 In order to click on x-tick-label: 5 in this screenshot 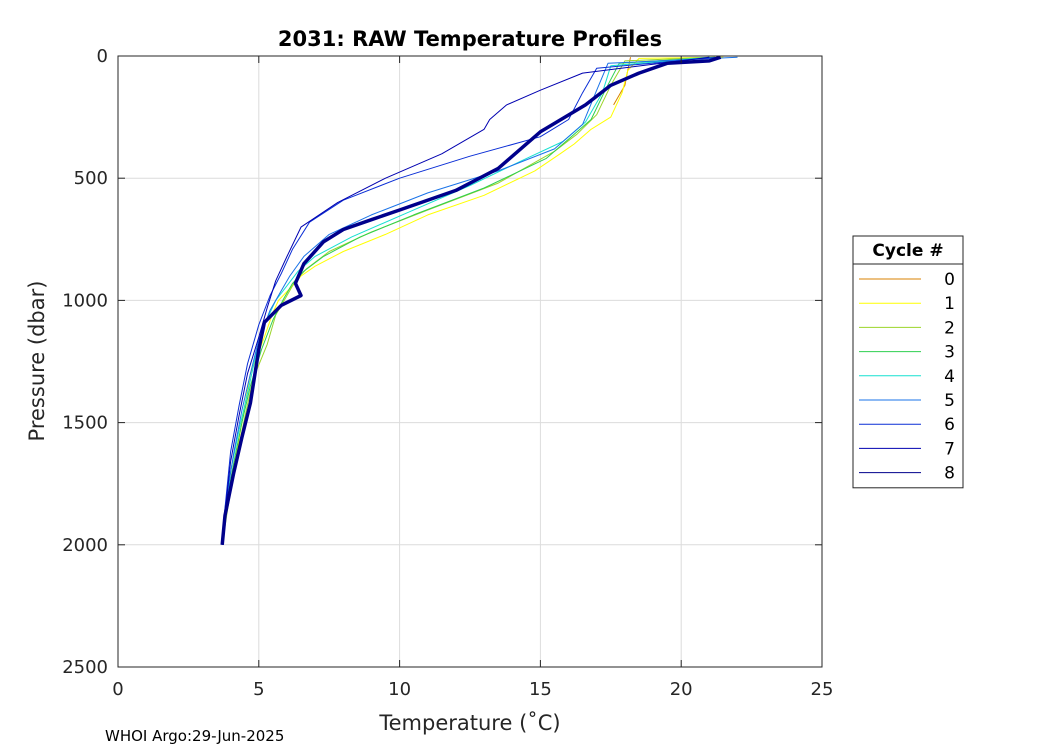, I will do `click(258, 689)`.